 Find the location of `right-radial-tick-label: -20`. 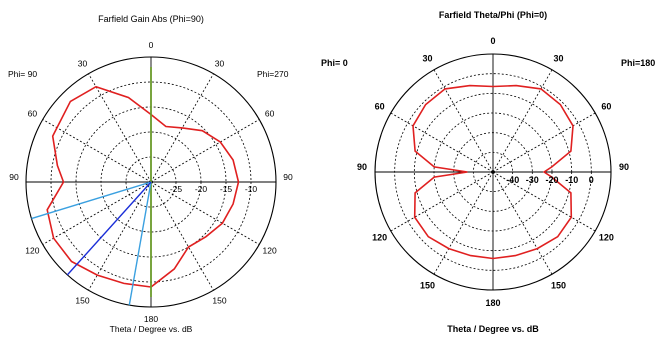

right-radial-tick-label: -20 is located at coordinates (551, 180).